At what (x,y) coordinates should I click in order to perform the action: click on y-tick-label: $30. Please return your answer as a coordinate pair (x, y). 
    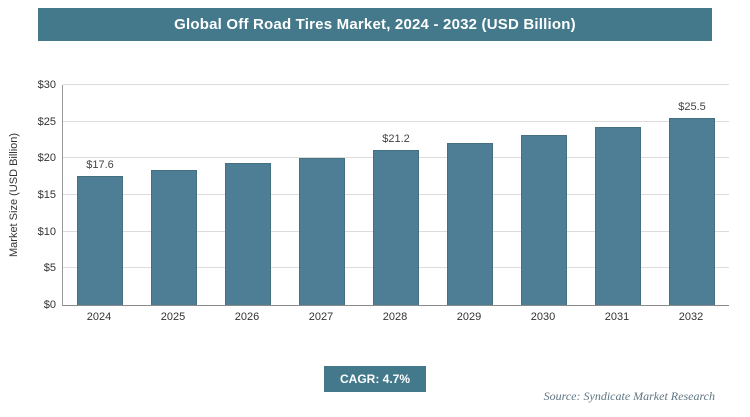
    Looking at the image, I should click on (46, 85).